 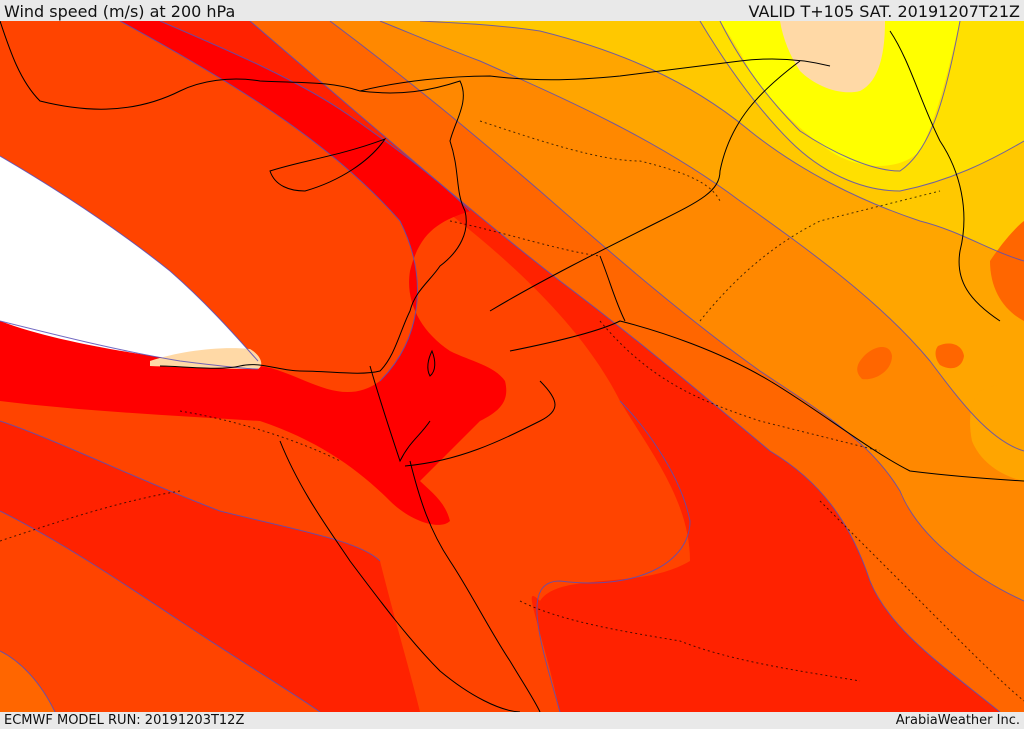 What do you see at coordinates (206, 358) in the screenshot?
I see `band-light-low` at bounding box center [206, 358].